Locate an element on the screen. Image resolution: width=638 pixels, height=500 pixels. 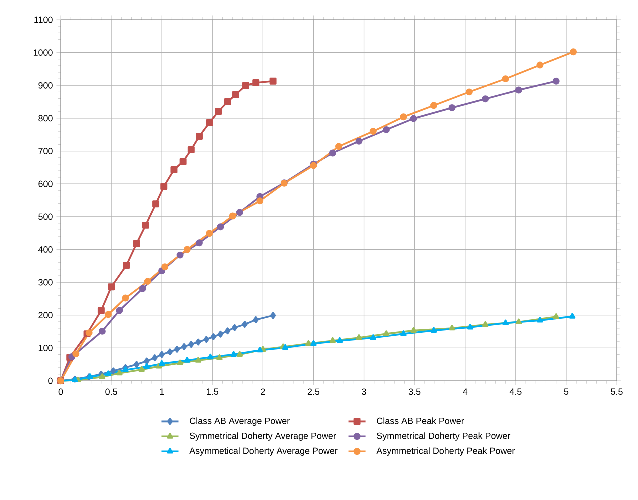
y-tick-label: 400 is located at coordinates (45, 249).